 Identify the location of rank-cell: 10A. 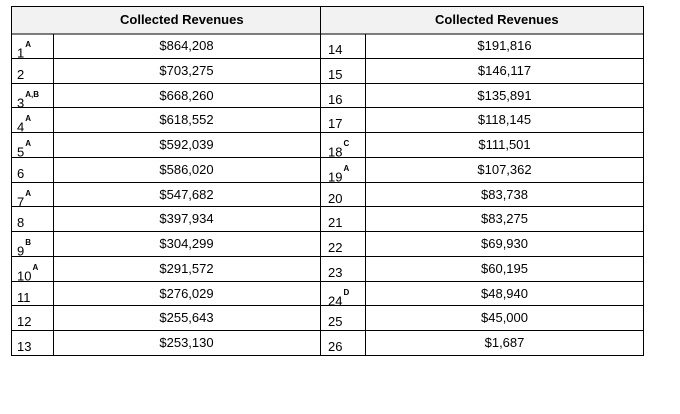
(28, 273).